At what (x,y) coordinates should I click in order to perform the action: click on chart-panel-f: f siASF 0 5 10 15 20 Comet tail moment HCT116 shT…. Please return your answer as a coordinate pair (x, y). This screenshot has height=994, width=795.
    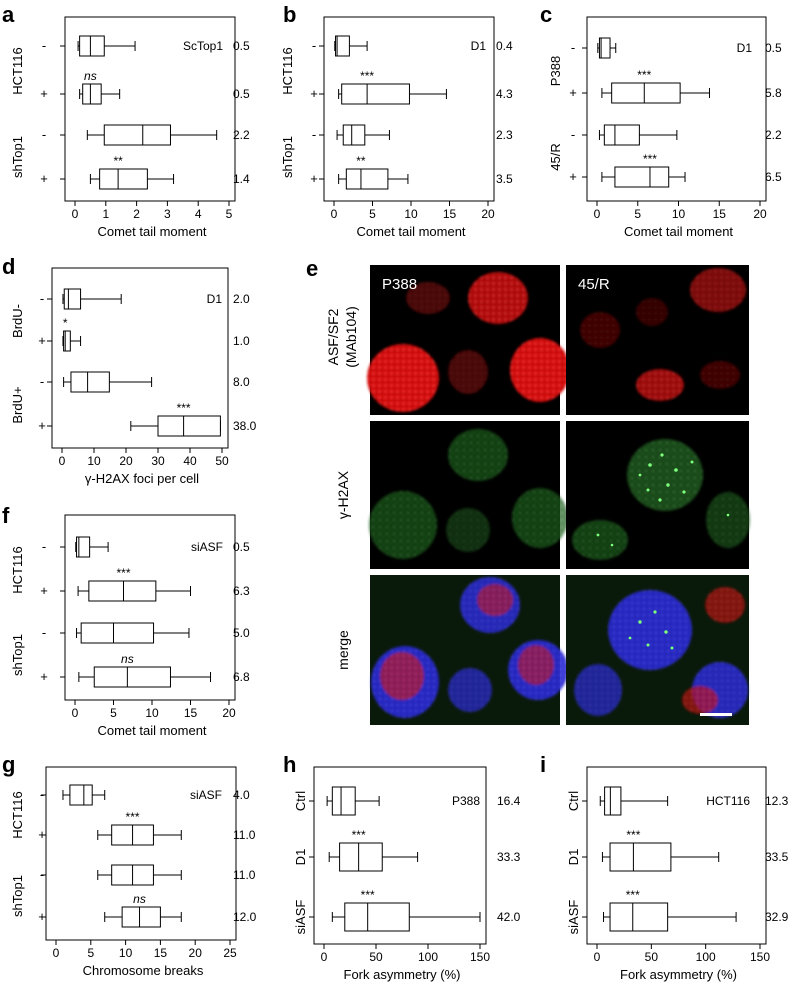
    Looking at the image, I should click on (126, 620).